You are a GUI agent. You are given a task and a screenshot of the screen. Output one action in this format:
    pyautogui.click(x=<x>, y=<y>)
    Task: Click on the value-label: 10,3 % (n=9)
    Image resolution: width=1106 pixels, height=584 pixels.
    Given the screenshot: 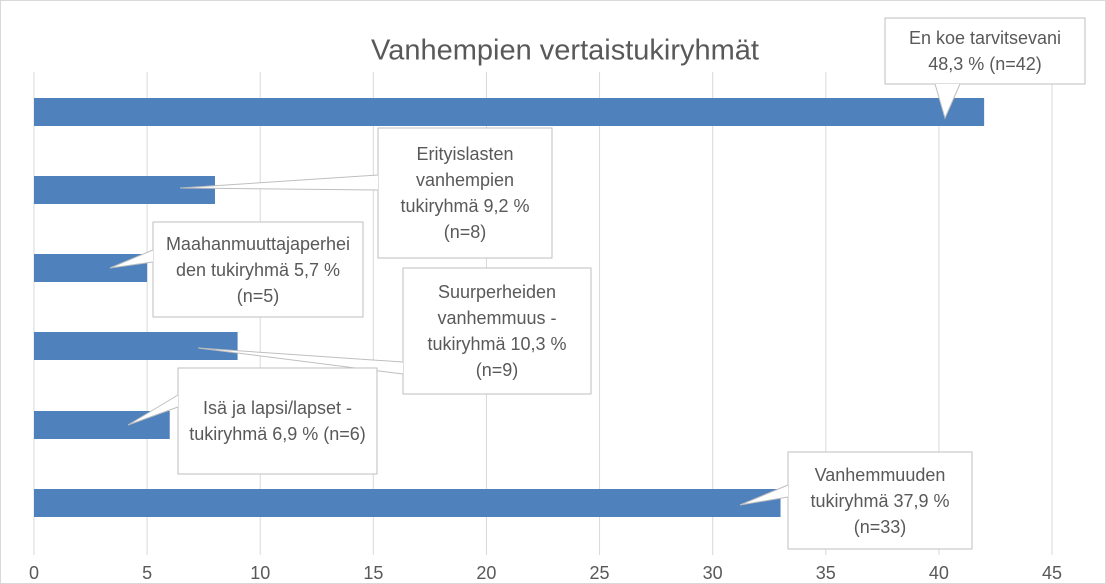 What is the action you would take?
    pyautogui.click(x=521, y=357)
    